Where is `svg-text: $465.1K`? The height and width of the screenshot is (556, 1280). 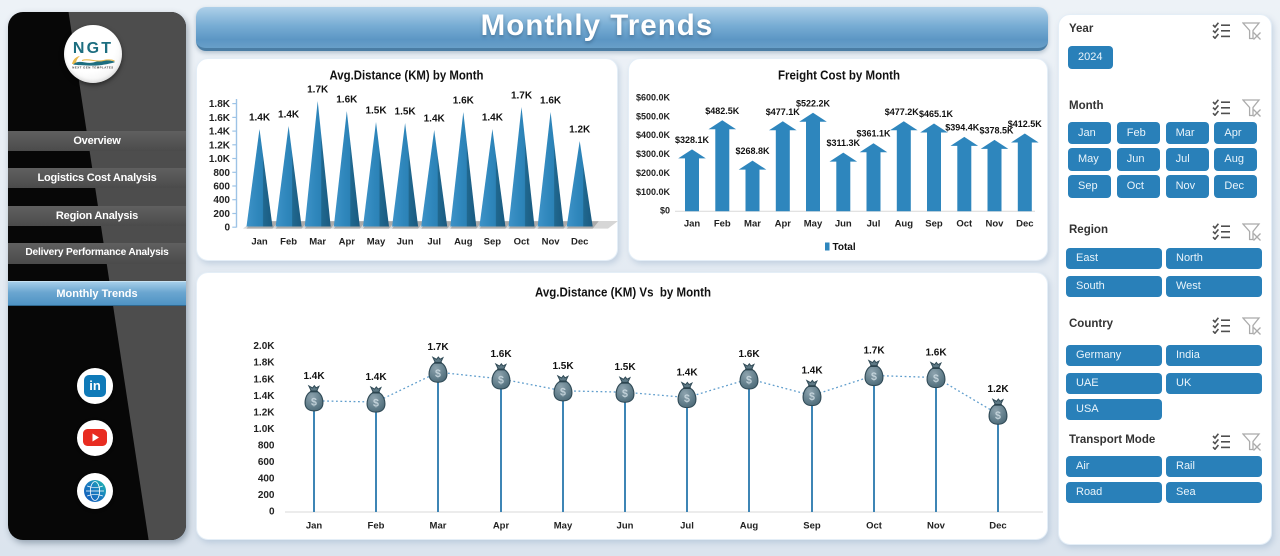
svg-text: $465.1K is located at coordinates (936, 114).